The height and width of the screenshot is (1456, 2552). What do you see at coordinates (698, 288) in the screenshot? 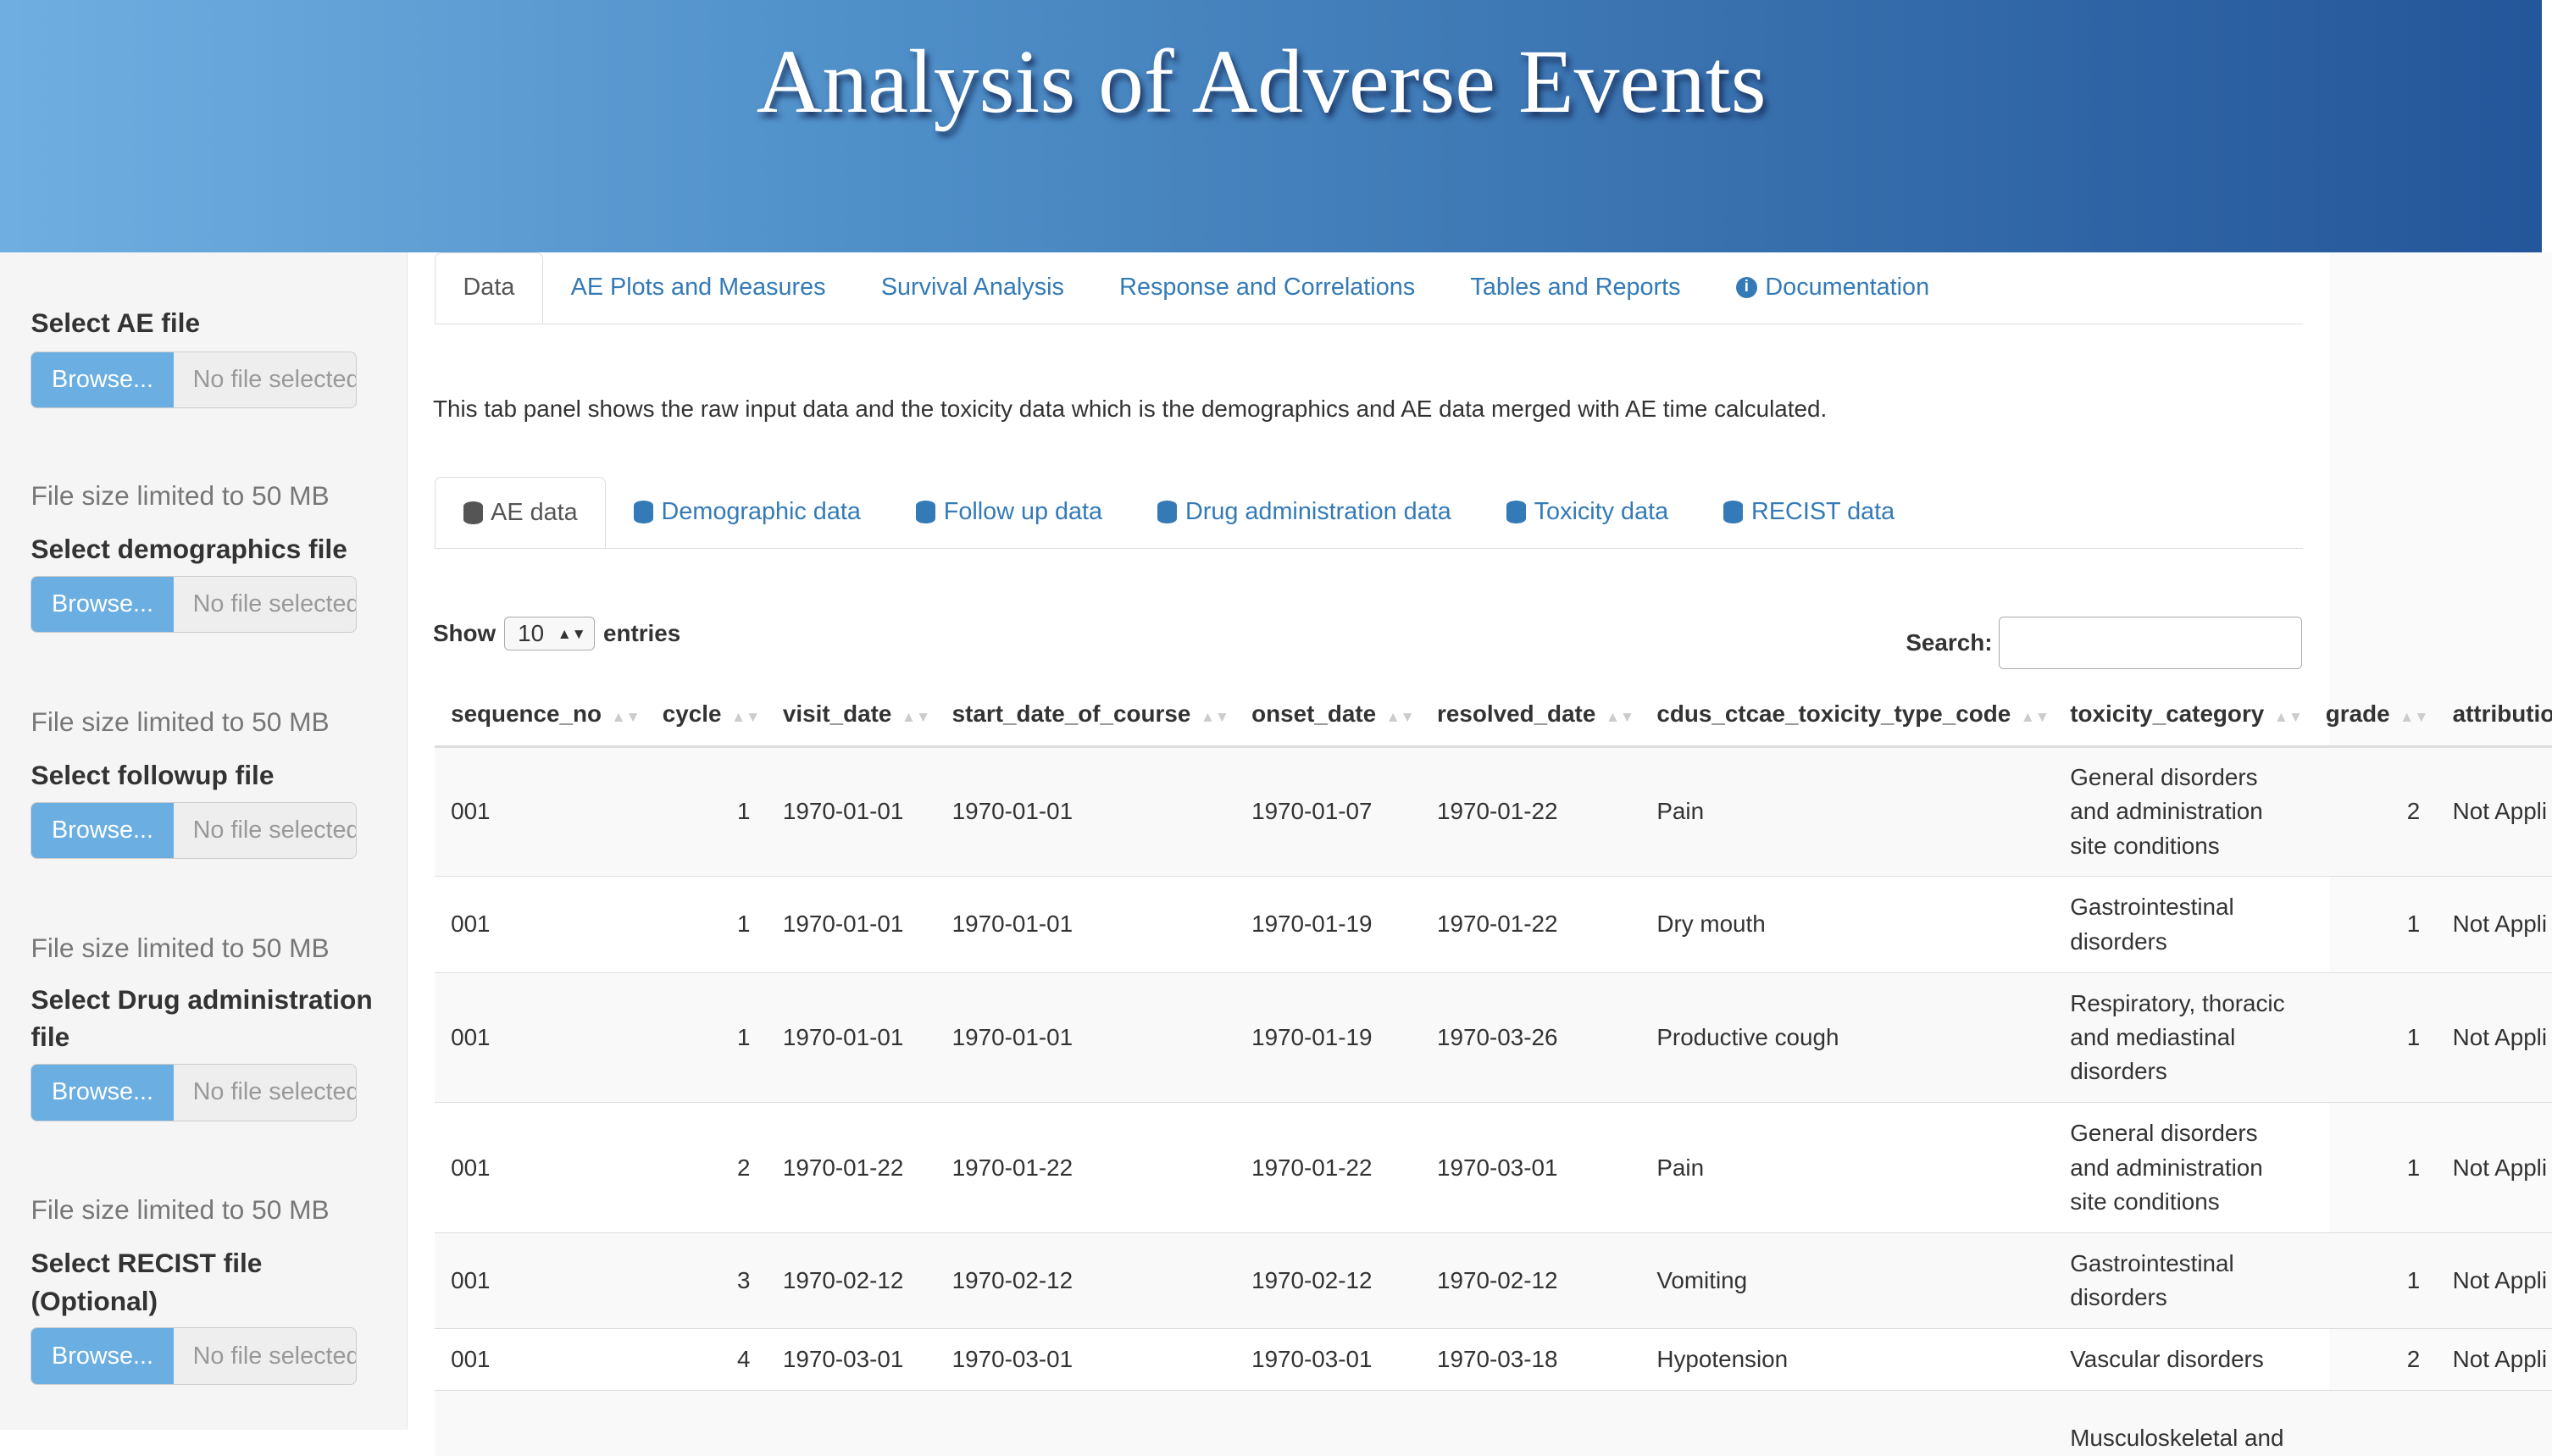
I see `tab-ae-plots-and-measures: AE Plots and Measures` at bounding box center [698, 288].